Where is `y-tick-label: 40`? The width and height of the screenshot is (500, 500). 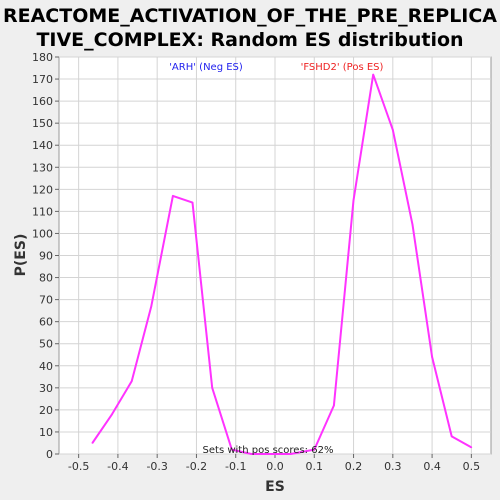 y-tick-label: 40 is located at coordinates (46, 366).